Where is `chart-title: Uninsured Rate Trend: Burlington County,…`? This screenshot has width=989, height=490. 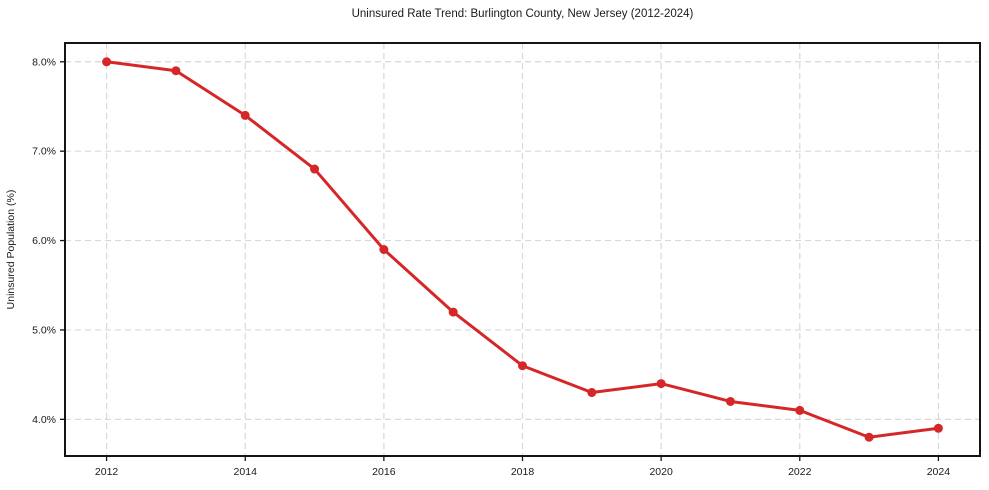 chart-title: Uninsured Rate Trend: Burlington County,… is located at coordinates (522, 14).